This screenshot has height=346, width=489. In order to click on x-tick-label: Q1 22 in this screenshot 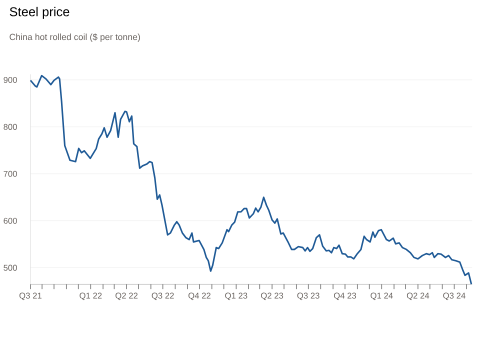, I will do `click(91, 296)`.